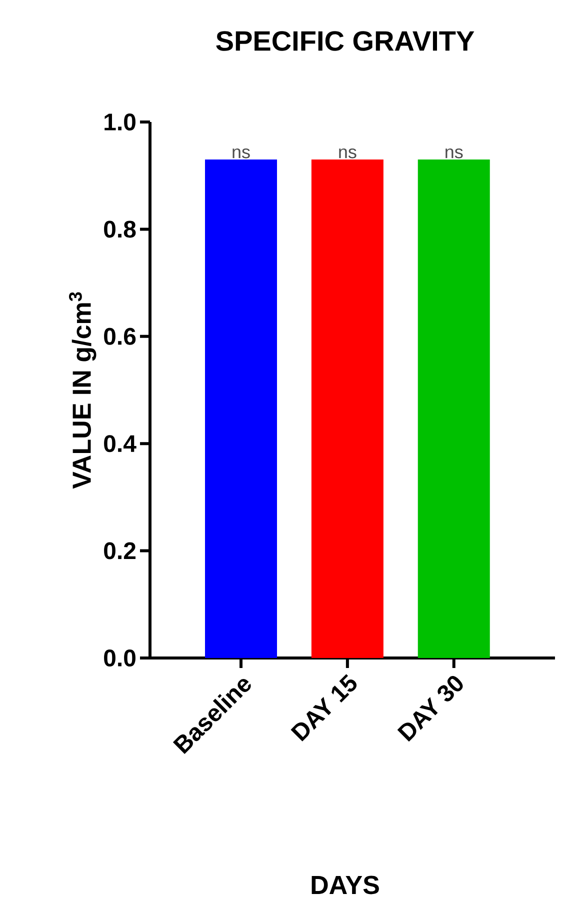 Image resolution: width=586 pixels, height=913 pixels. Describe the element at coordinates (120, 658) in the screenshot. I see `y-tick-label: 0.0` at that location.